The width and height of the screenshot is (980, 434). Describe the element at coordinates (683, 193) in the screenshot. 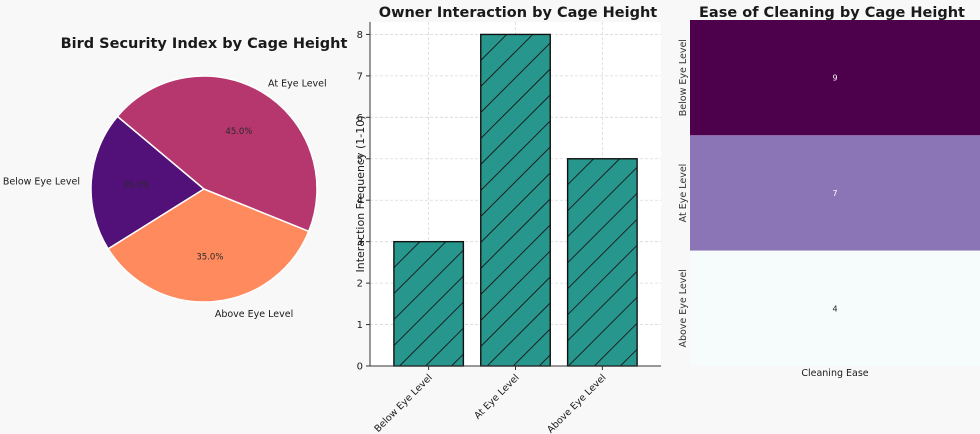

I see `heatmap-row-label: At Eye Level` at that location.